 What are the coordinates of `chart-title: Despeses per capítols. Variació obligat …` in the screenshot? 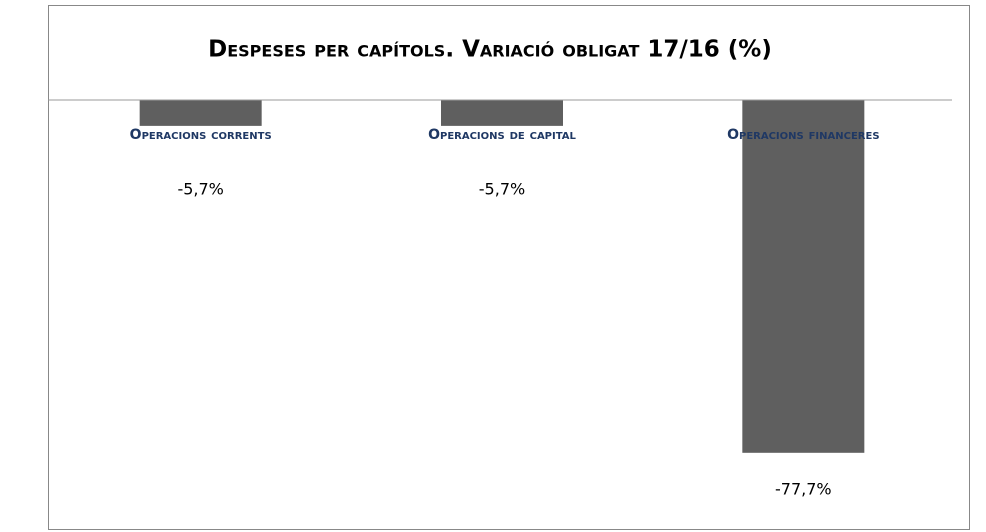 It's located at (490, 50).